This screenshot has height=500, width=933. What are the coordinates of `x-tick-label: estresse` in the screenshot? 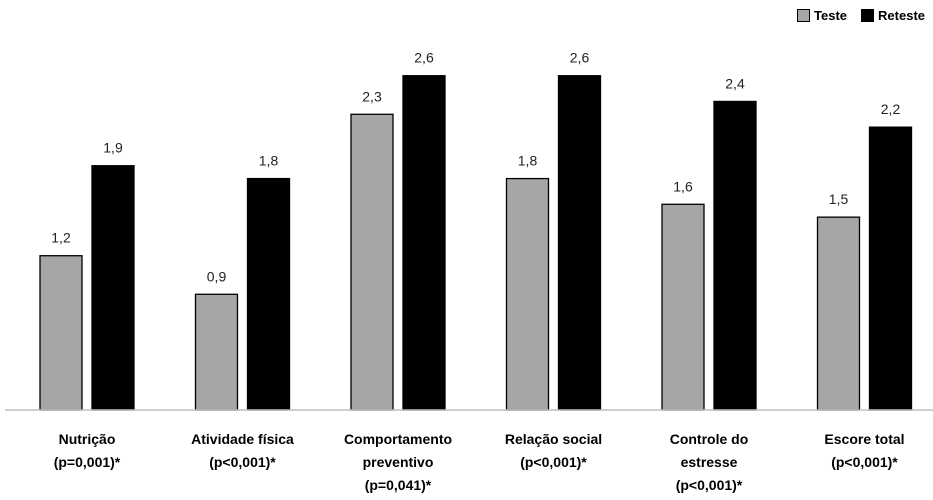 It's located at (709, 462).